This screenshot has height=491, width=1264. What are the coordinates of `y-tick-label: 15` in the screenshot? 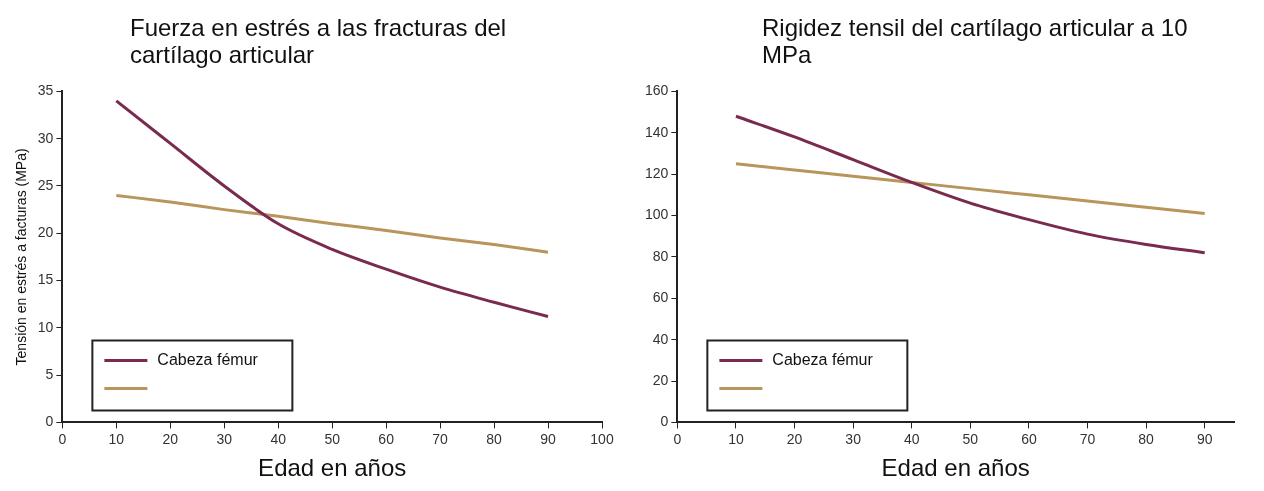 It's located at (45, 279).